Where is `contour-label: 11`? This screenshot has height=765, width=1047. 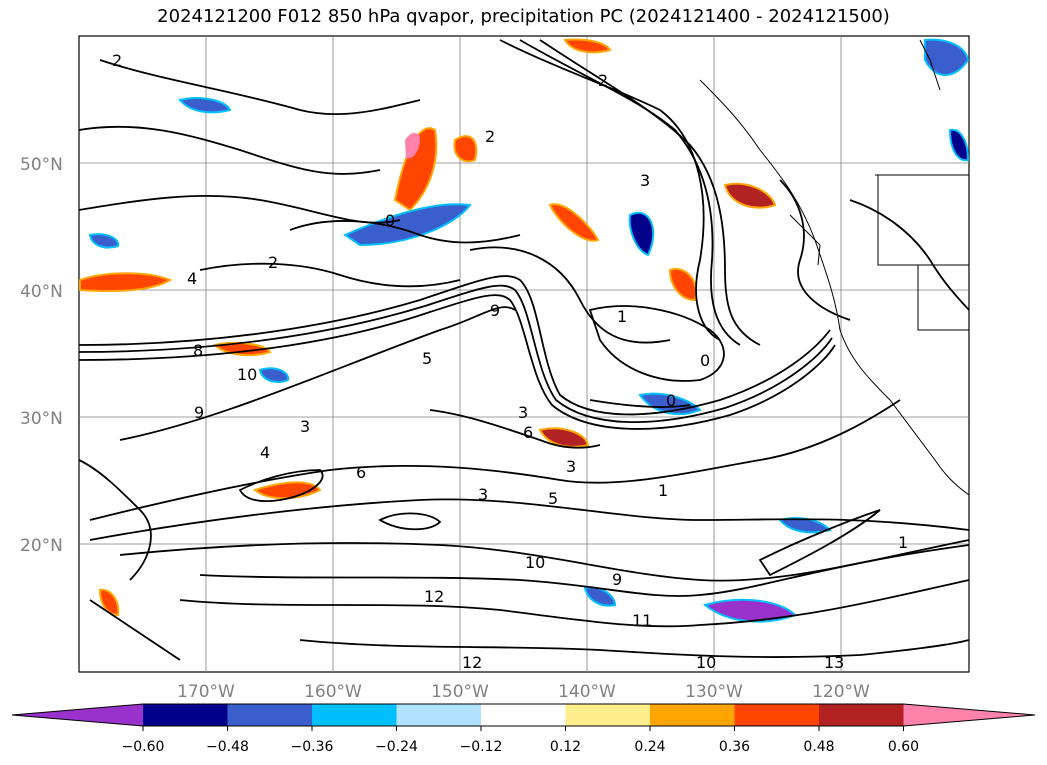
contour-label: 11 is located at coordinates (642, 620).